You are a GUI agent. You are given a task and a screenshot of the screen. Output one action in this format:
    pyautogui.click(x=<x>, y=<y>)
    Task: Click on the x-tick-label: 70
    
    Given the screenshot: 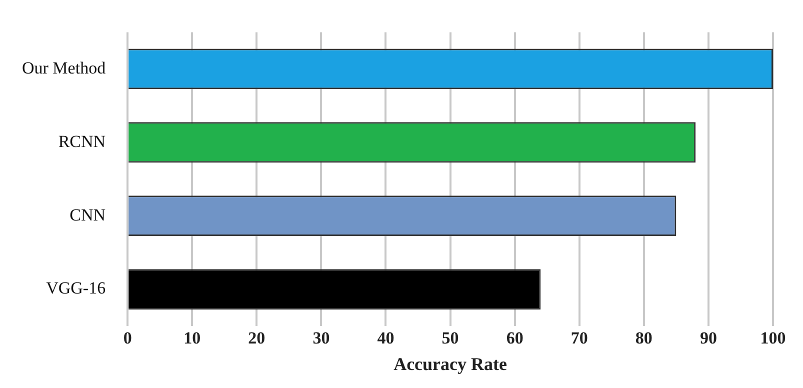 What is the action you would take?
    pyautogui.click(x=579, y=338)
    